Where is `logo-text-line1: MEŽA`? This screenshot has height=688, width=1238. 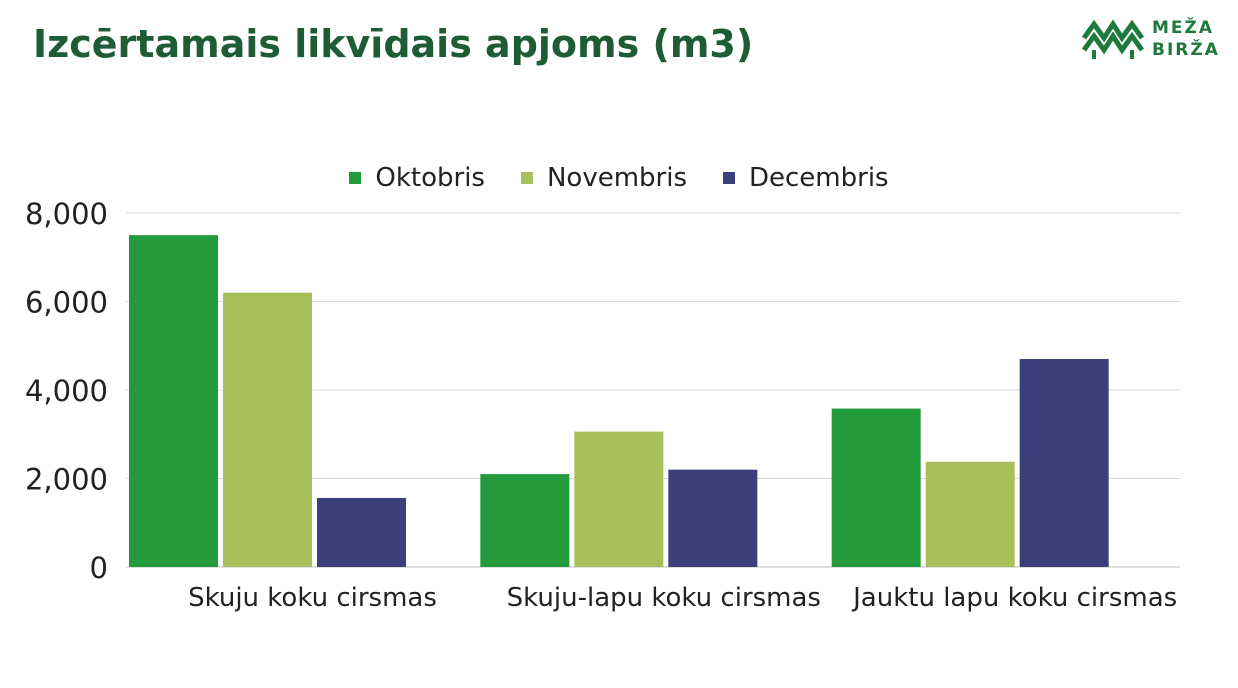 logo-text-line1: MEŽA is located at coordinates (1183, 28).